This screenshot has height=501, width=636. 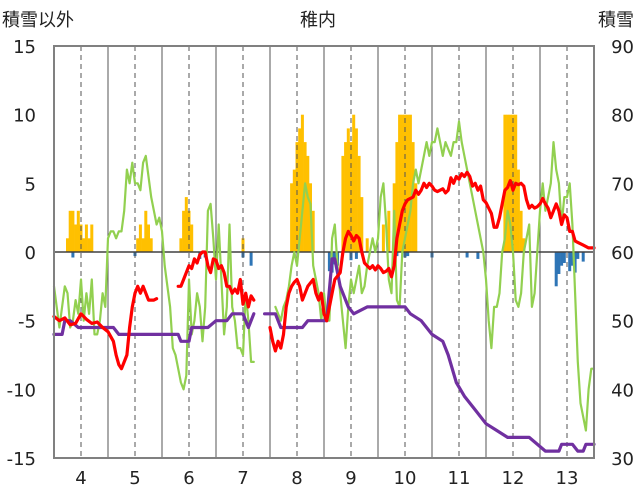 What do you see at coordinates (30, 253) in the screenshot?
I see `left-tick-label: 0` at bounding box center [30, 253].